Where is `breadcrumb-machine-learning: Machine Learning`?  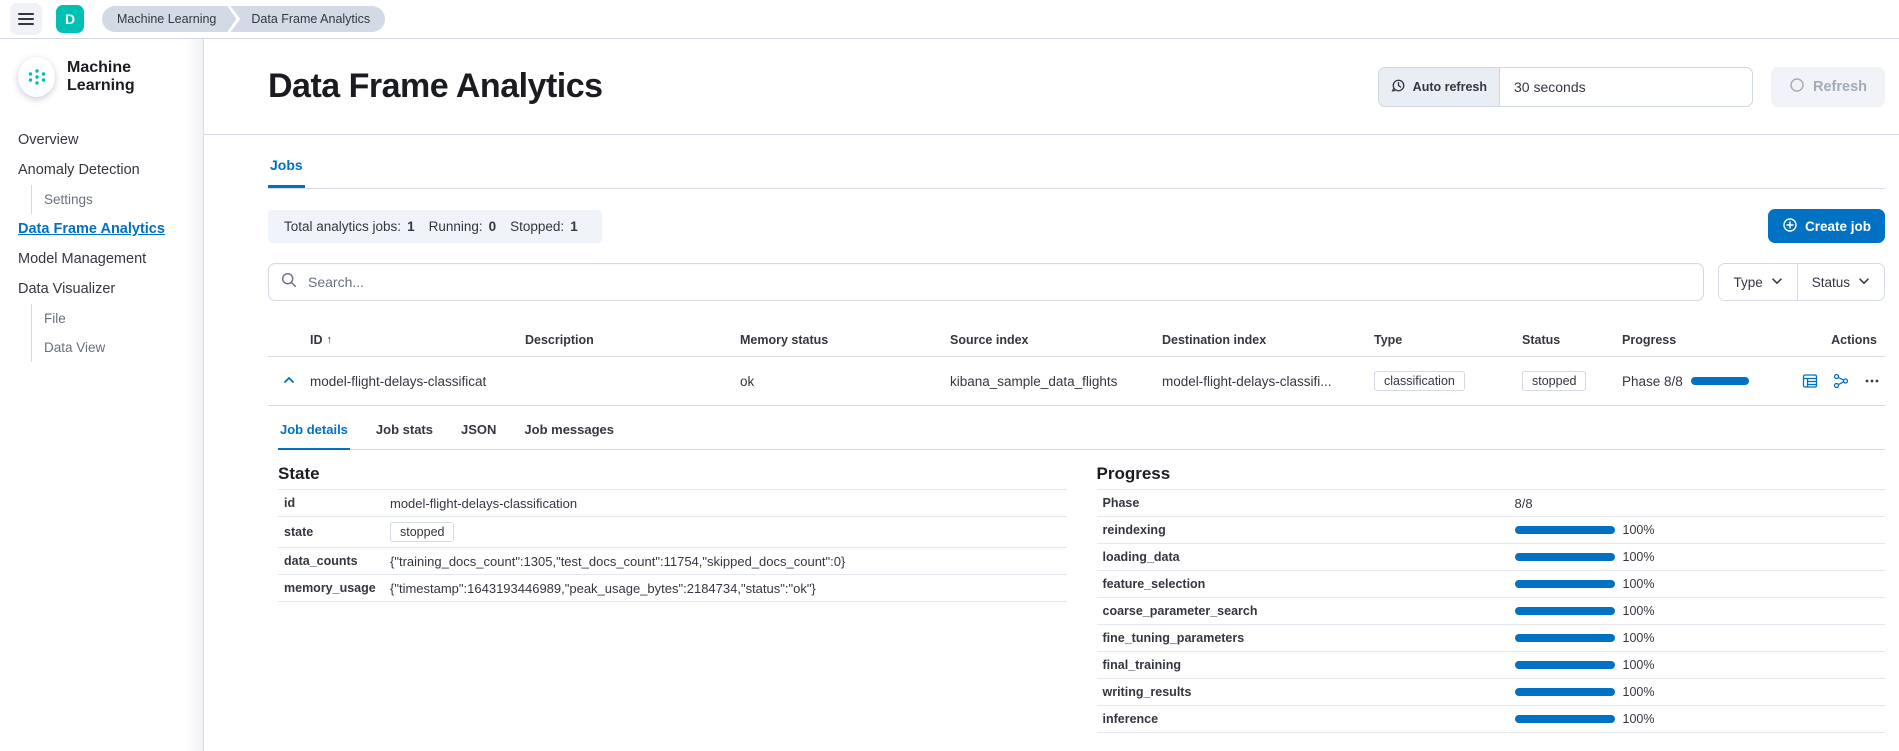
breadcrumb-machine-learning: Machine Learning is located at coordinates (169, 19).